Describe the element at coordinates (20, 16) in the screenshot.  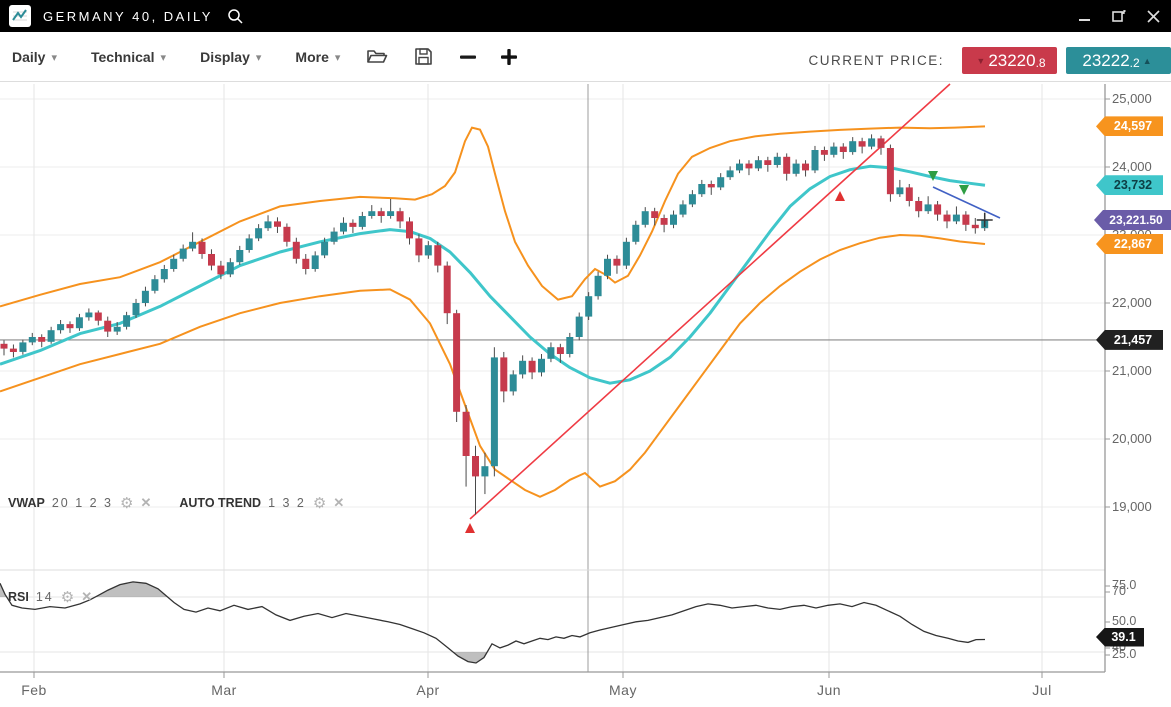
I see `app-logo-icon` at that location.